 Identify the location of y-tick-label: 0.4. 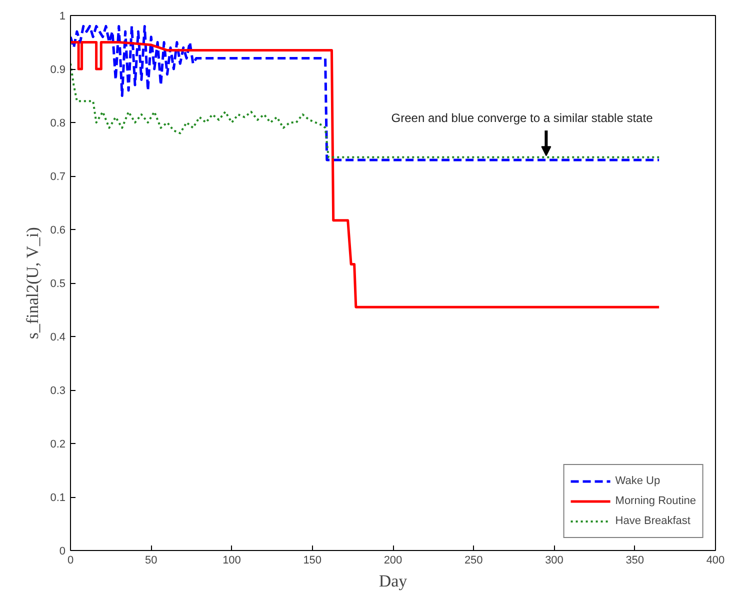
(58, 338).